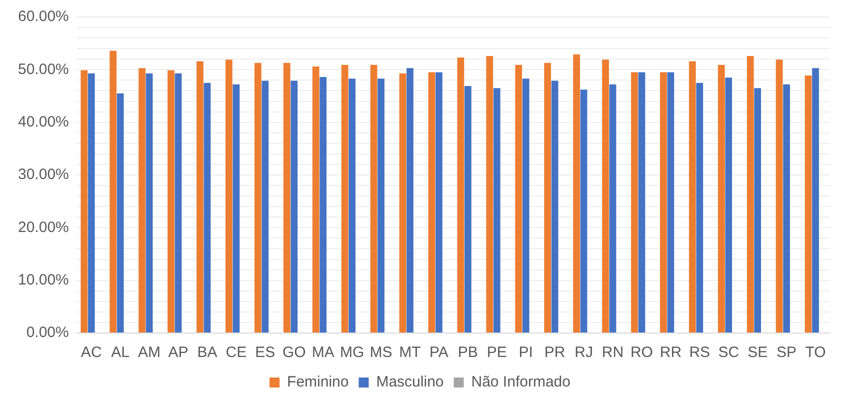  Describe the element at coordinates (671, 353) in the screenshot. I see `x-tick-label: RR` at that location.